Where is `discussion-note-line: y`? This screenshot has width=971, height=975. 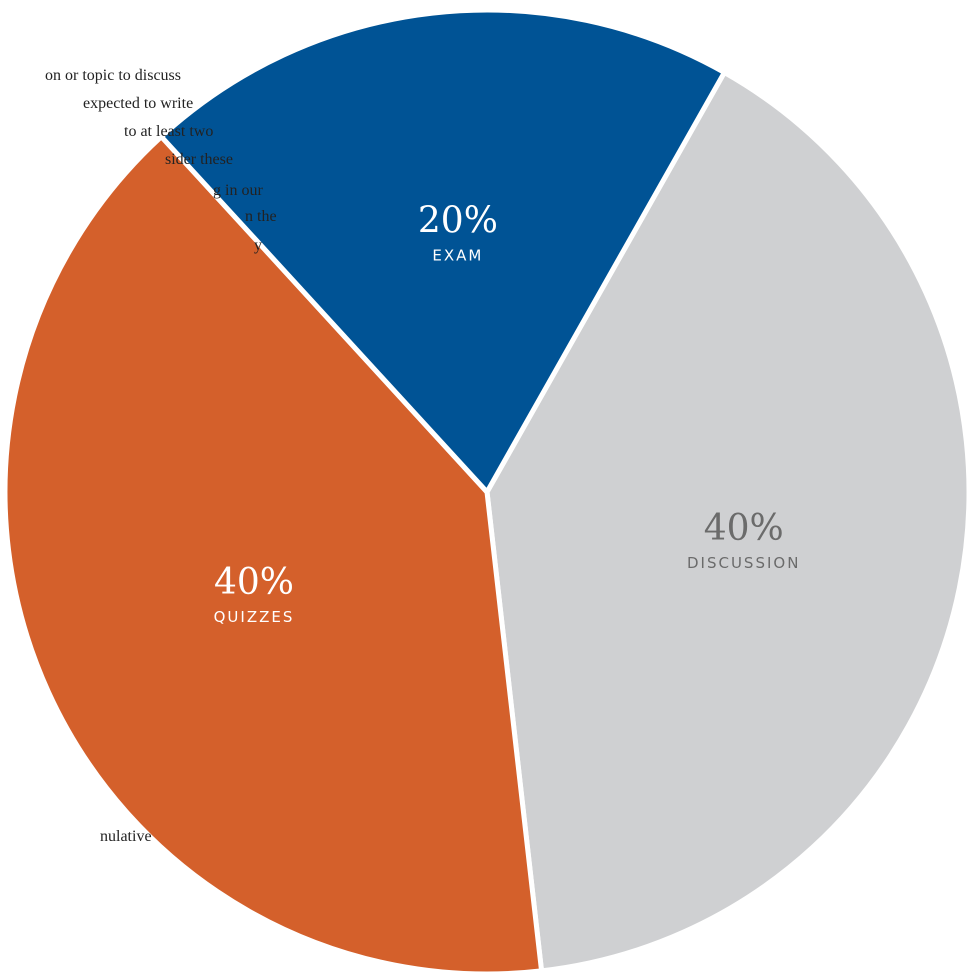 discussion-note-line: y is located at coordinates (258, 245).